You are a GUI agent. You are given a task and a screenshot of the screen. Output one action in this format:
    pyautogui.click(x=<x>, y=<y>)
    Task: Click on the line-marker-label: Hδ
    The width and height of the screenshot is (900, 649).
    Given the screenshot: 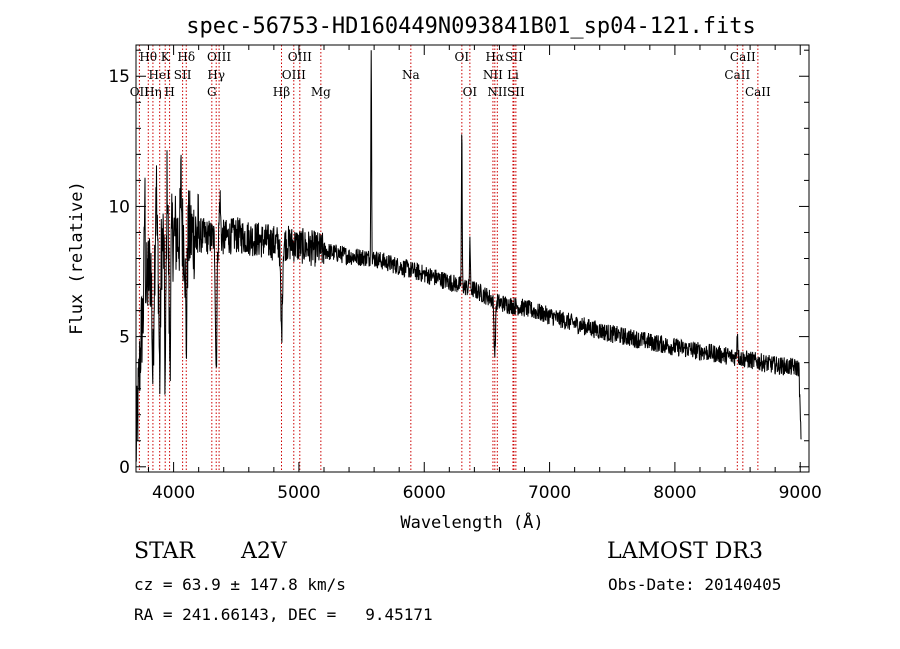 What is the action you would take?
    pyautogui.click(x=186, y=57)
    